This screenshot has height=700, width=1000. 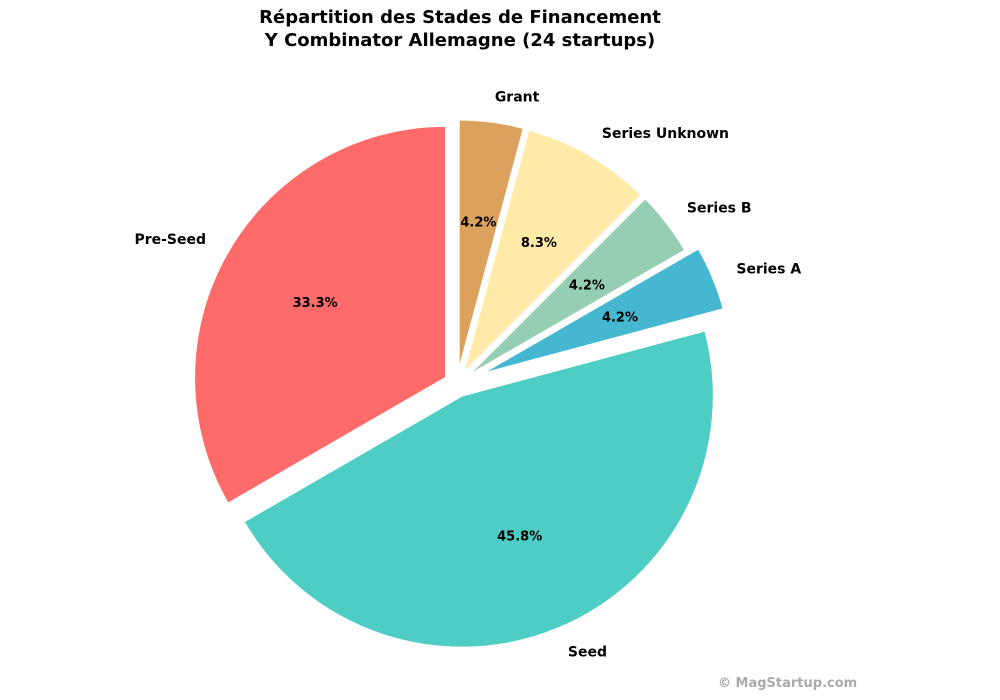 What do you see at coordinates (491, 245) in the screenshot?
I see `pie-slice-grant` at bounding box center [491, 245].